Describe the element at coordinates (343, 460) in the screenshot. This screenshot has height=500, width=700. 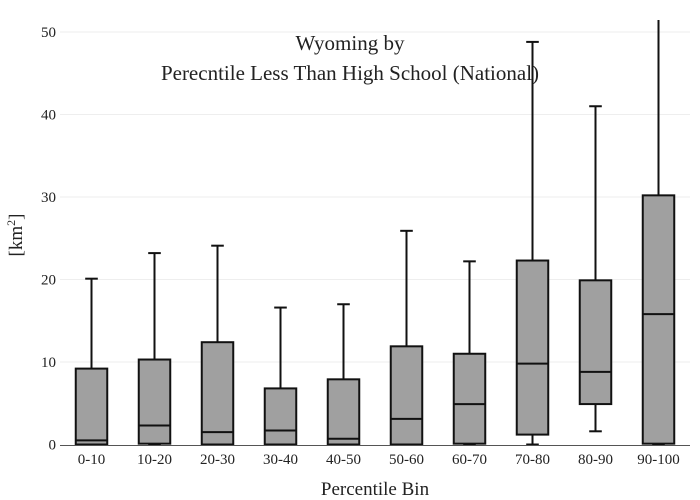
I see `x-tick-label-40-50: 40-50` at that location.